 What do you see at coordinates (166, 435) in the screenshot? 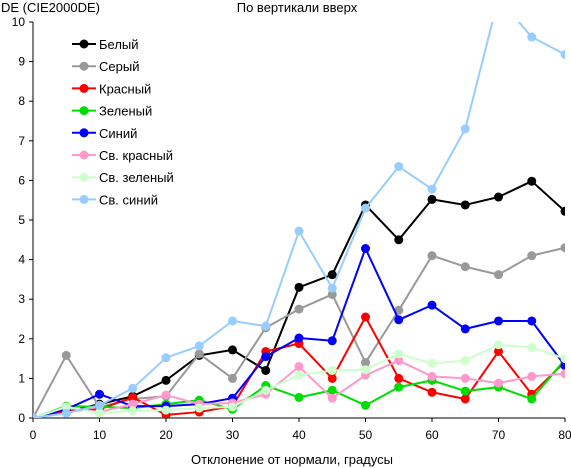
I see `x-tick-label: 20` at bounding box center [166, 435].